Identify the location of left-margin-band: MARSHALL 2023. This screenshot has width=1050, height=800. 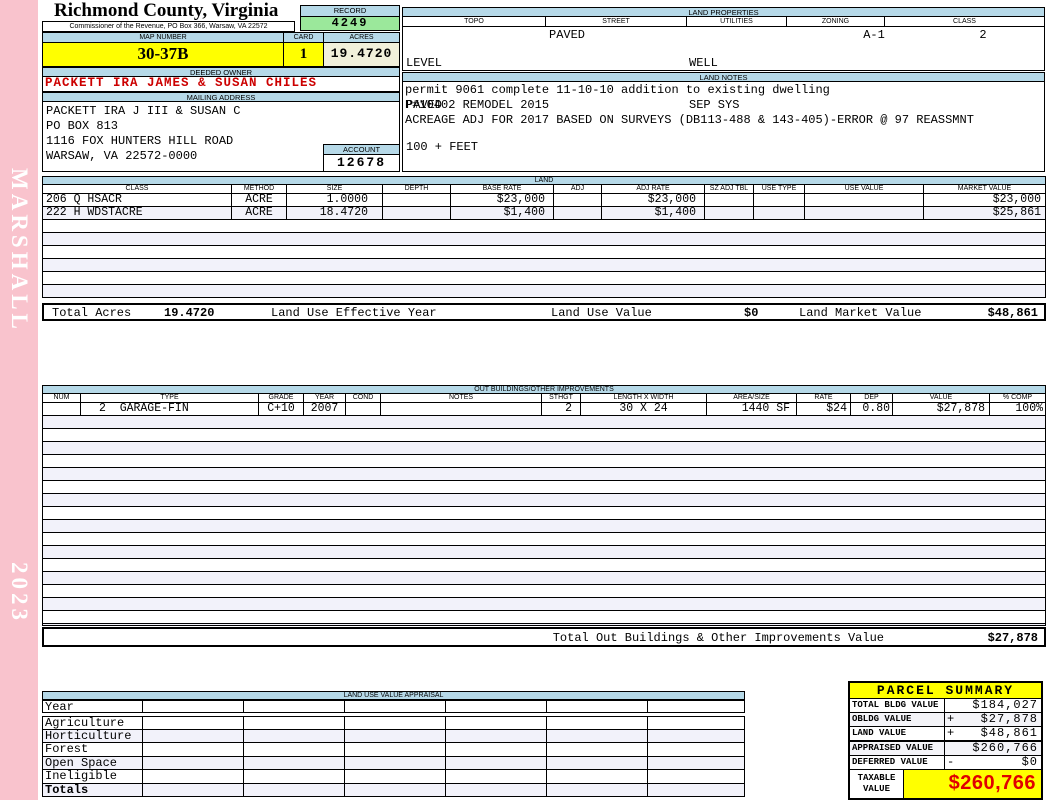
(19, 400).